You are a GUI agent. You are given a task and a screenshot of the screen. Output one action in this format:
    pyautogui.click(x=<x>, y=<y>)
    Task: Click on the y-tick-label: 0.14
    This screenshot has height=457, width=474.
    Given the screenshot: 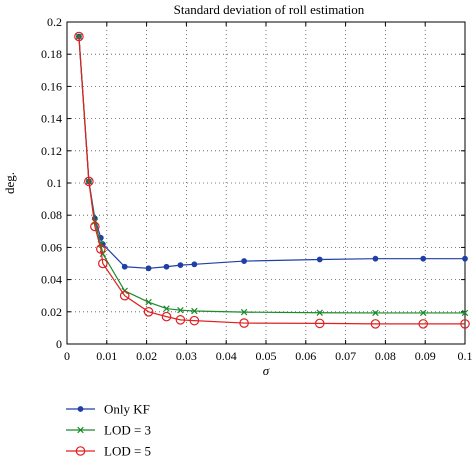 What is the action you would take?
    pyautogui.click(x=51, y=119)
    